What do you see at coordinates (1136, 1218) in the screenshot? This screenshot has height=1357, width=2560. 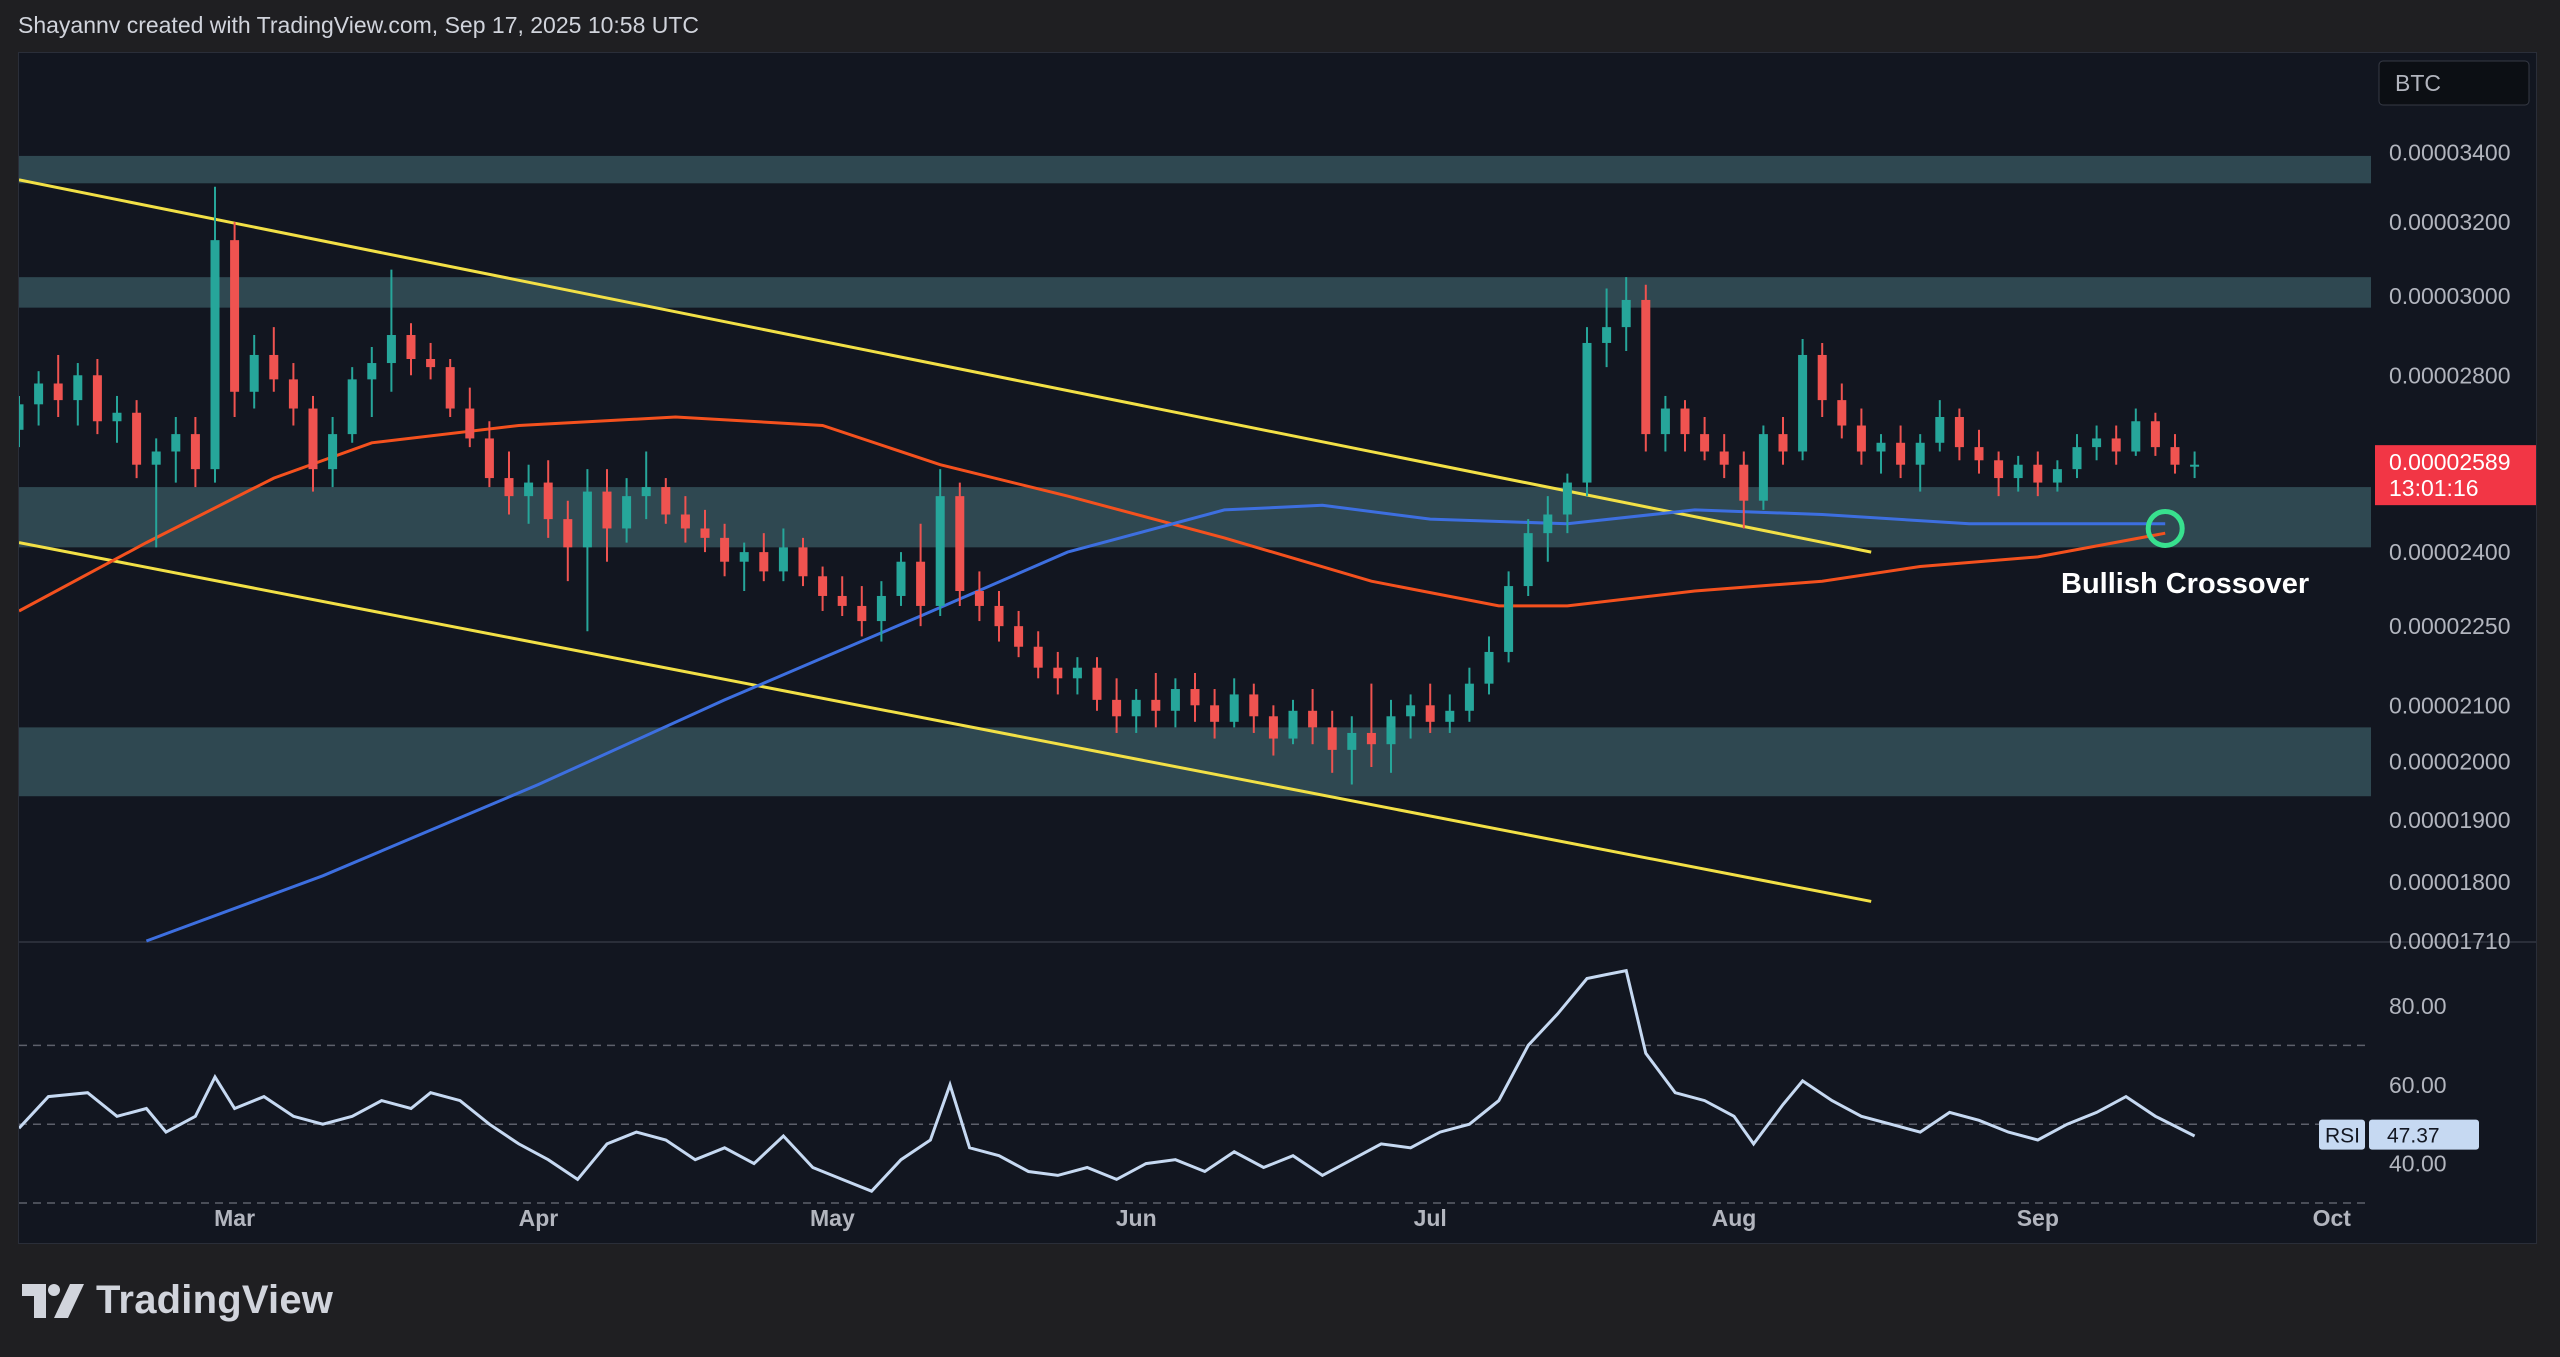 I see `time-axis-label: Jun` at bounding box center [1136, 1218].